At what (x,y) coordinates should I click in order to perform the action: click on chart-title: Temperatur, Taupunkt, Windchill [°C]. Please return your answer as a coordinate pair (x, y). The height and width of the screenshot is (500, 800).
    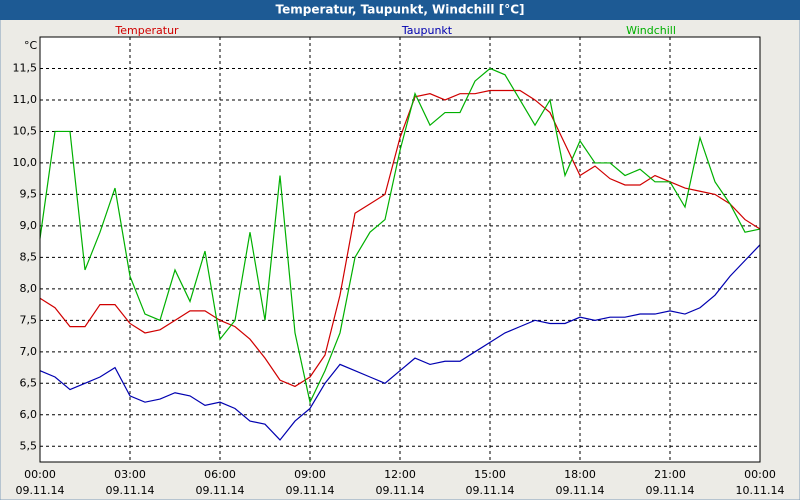
    Looking at the image, I should click on (400, 10).